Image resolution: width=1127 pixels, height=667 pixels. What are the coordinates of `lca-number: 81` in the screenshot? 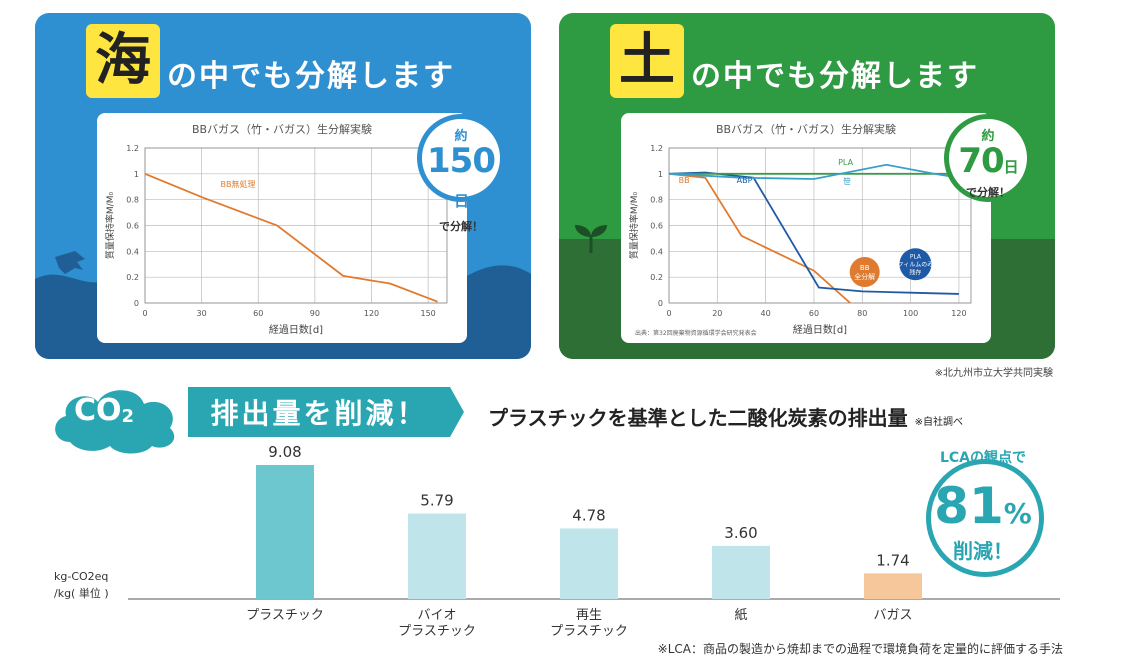 It's located at (969, 506).